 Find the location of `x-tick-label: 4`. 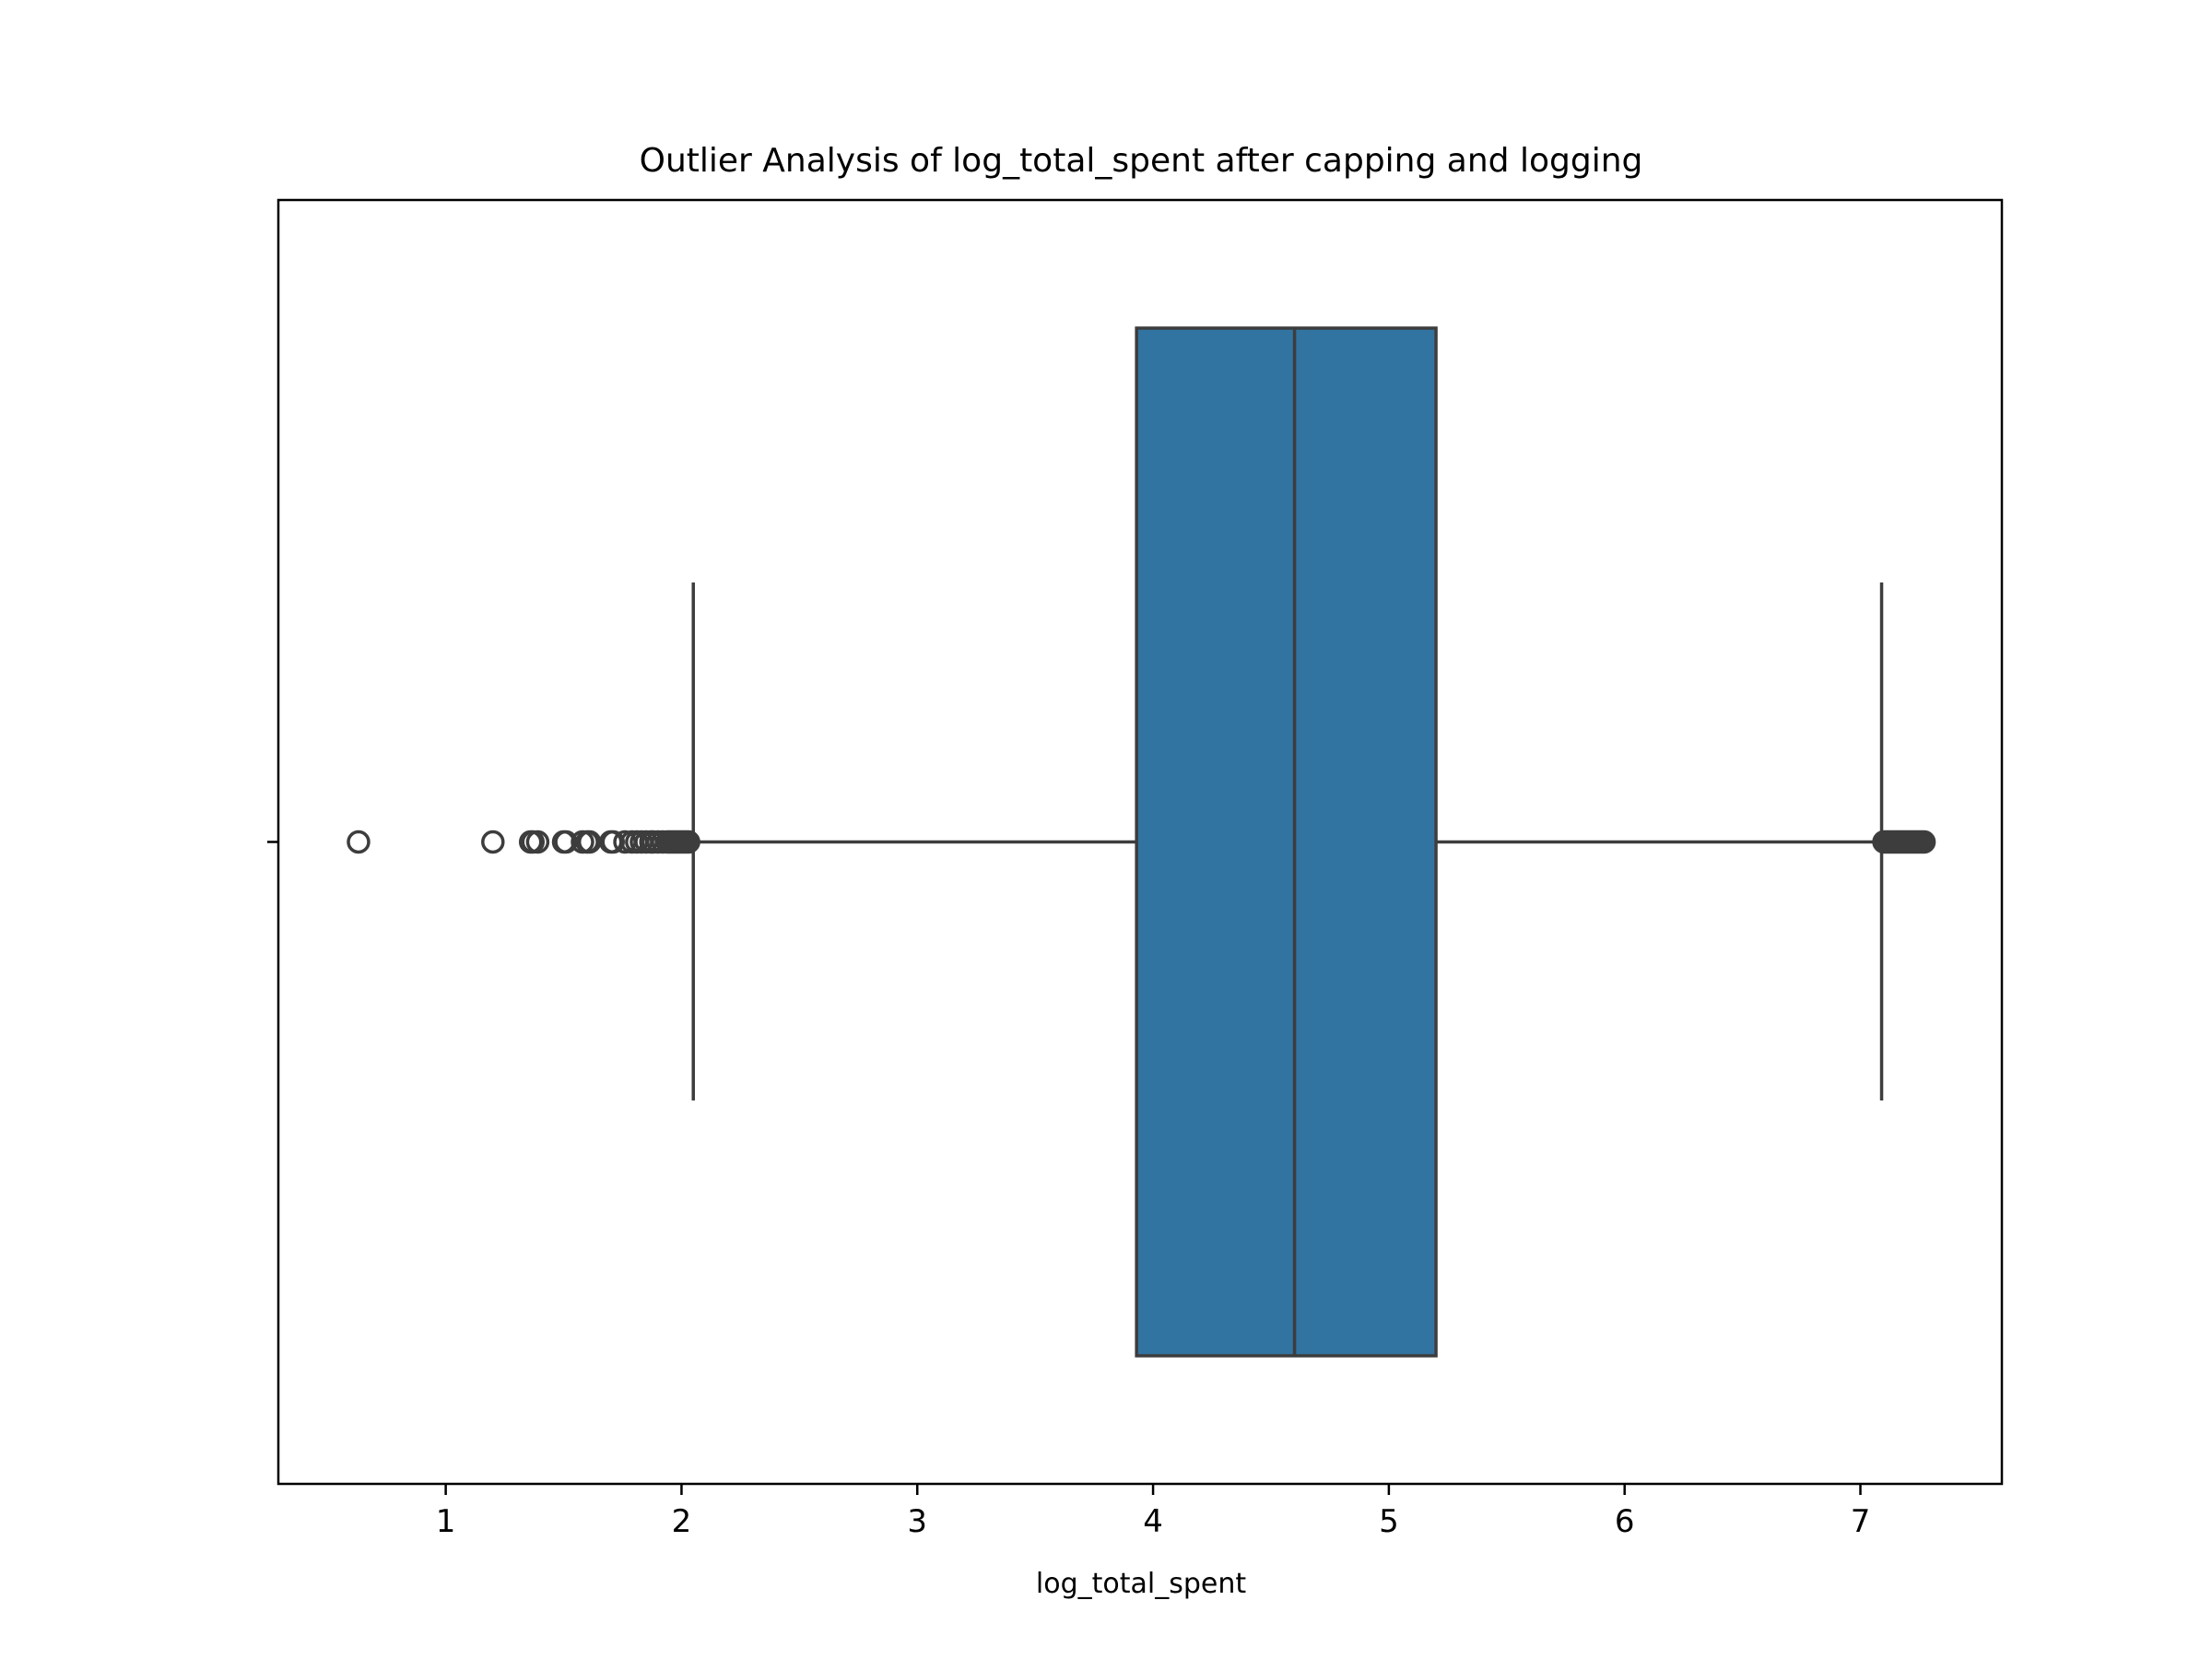

x-tick-label: 4 is located at coordinates (1153, 1521).